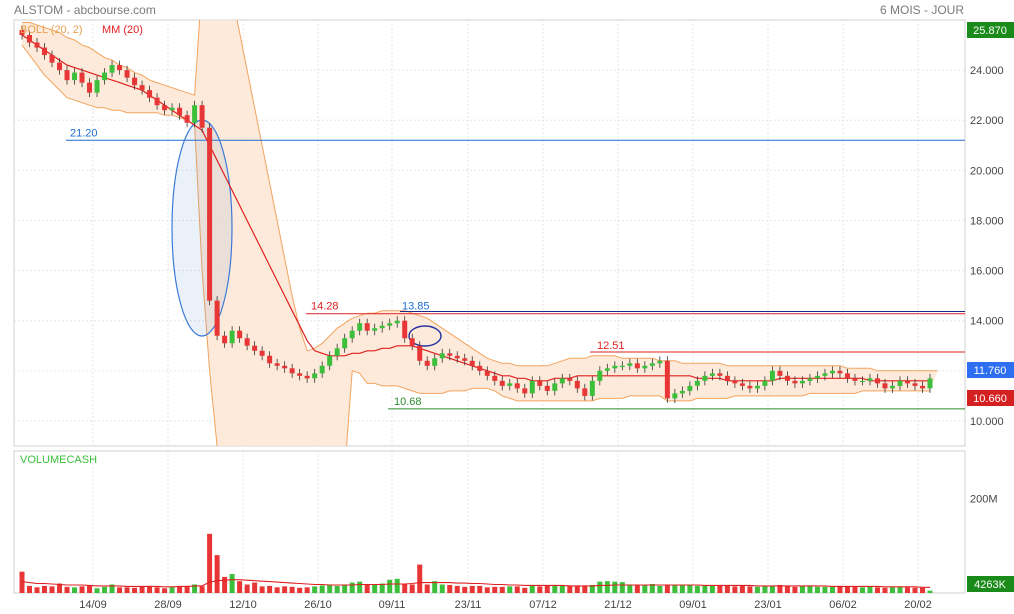 The height and width of the screenshot is (614, 1014). I want to click on period-label: 6 MOIS - JOUR, so click(921, 10).